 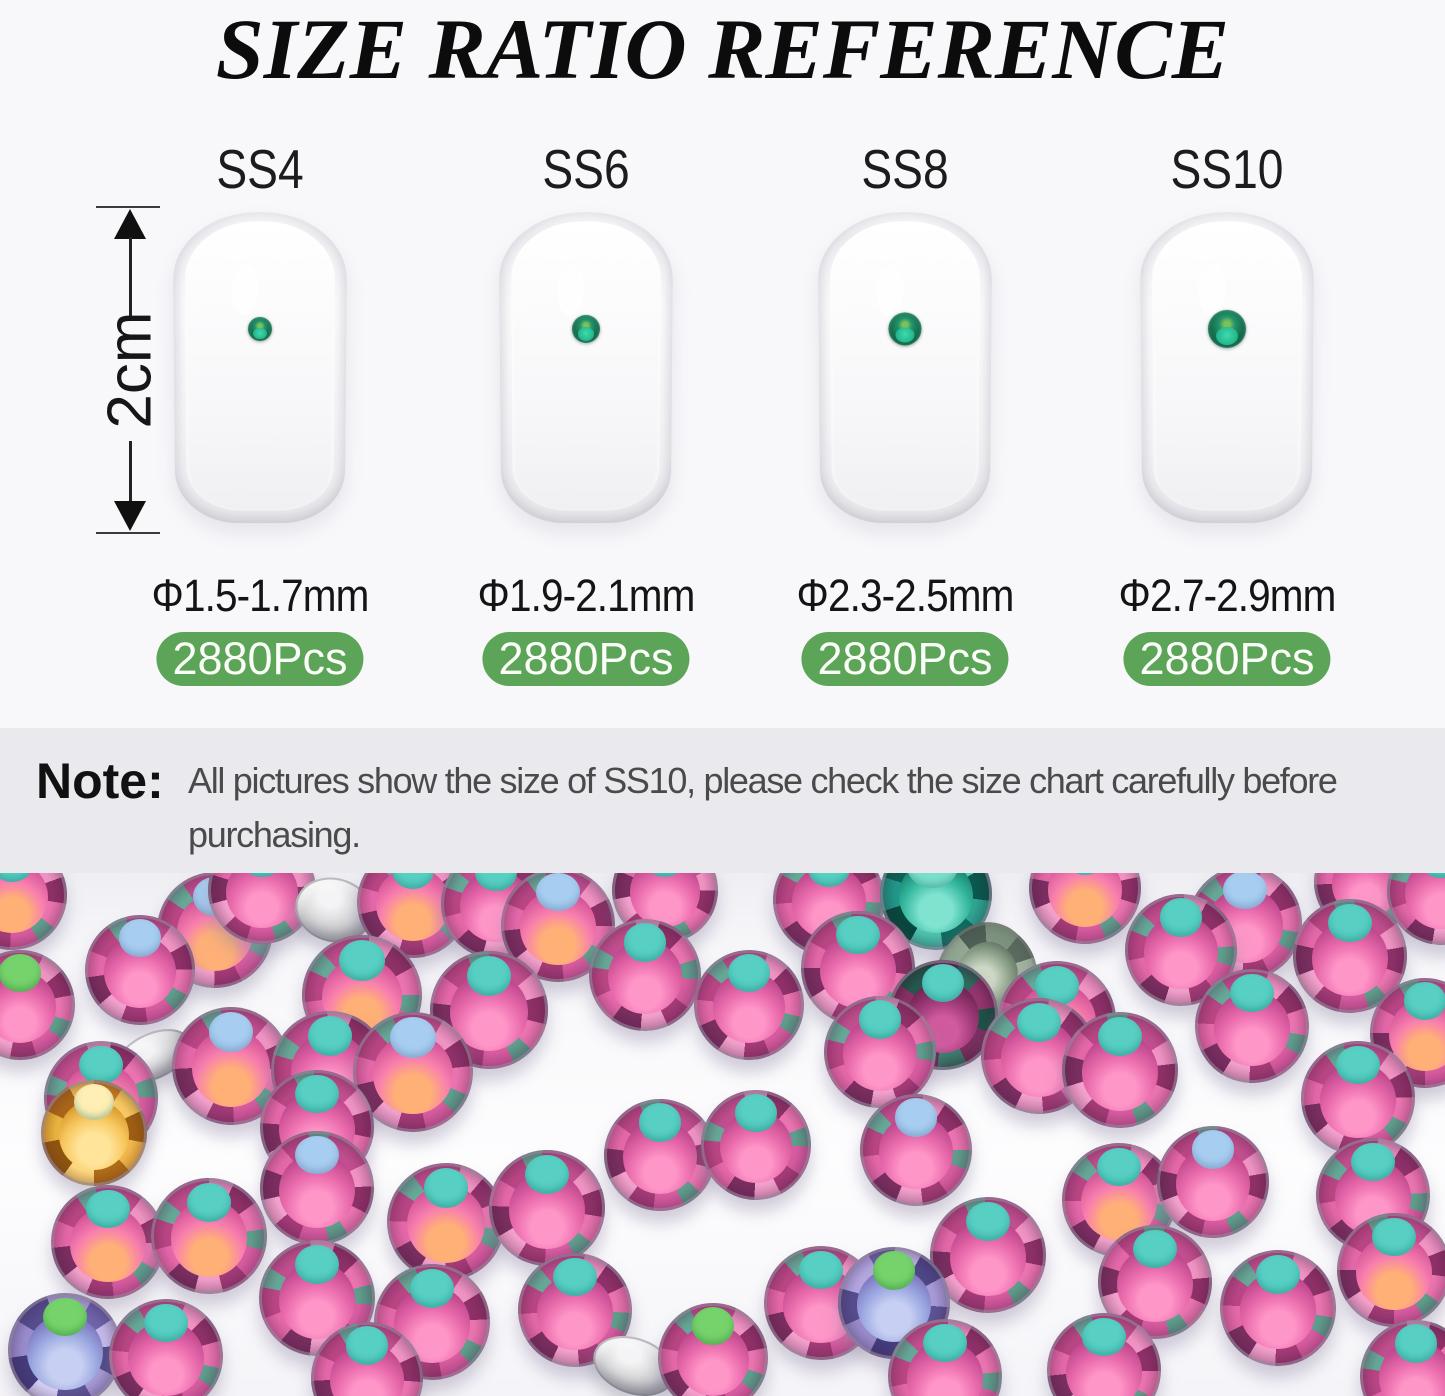 What do you see at coordinates (262, 900) in the screenshot?
I see `stone-table-facet` at bounding box center [262, 900].